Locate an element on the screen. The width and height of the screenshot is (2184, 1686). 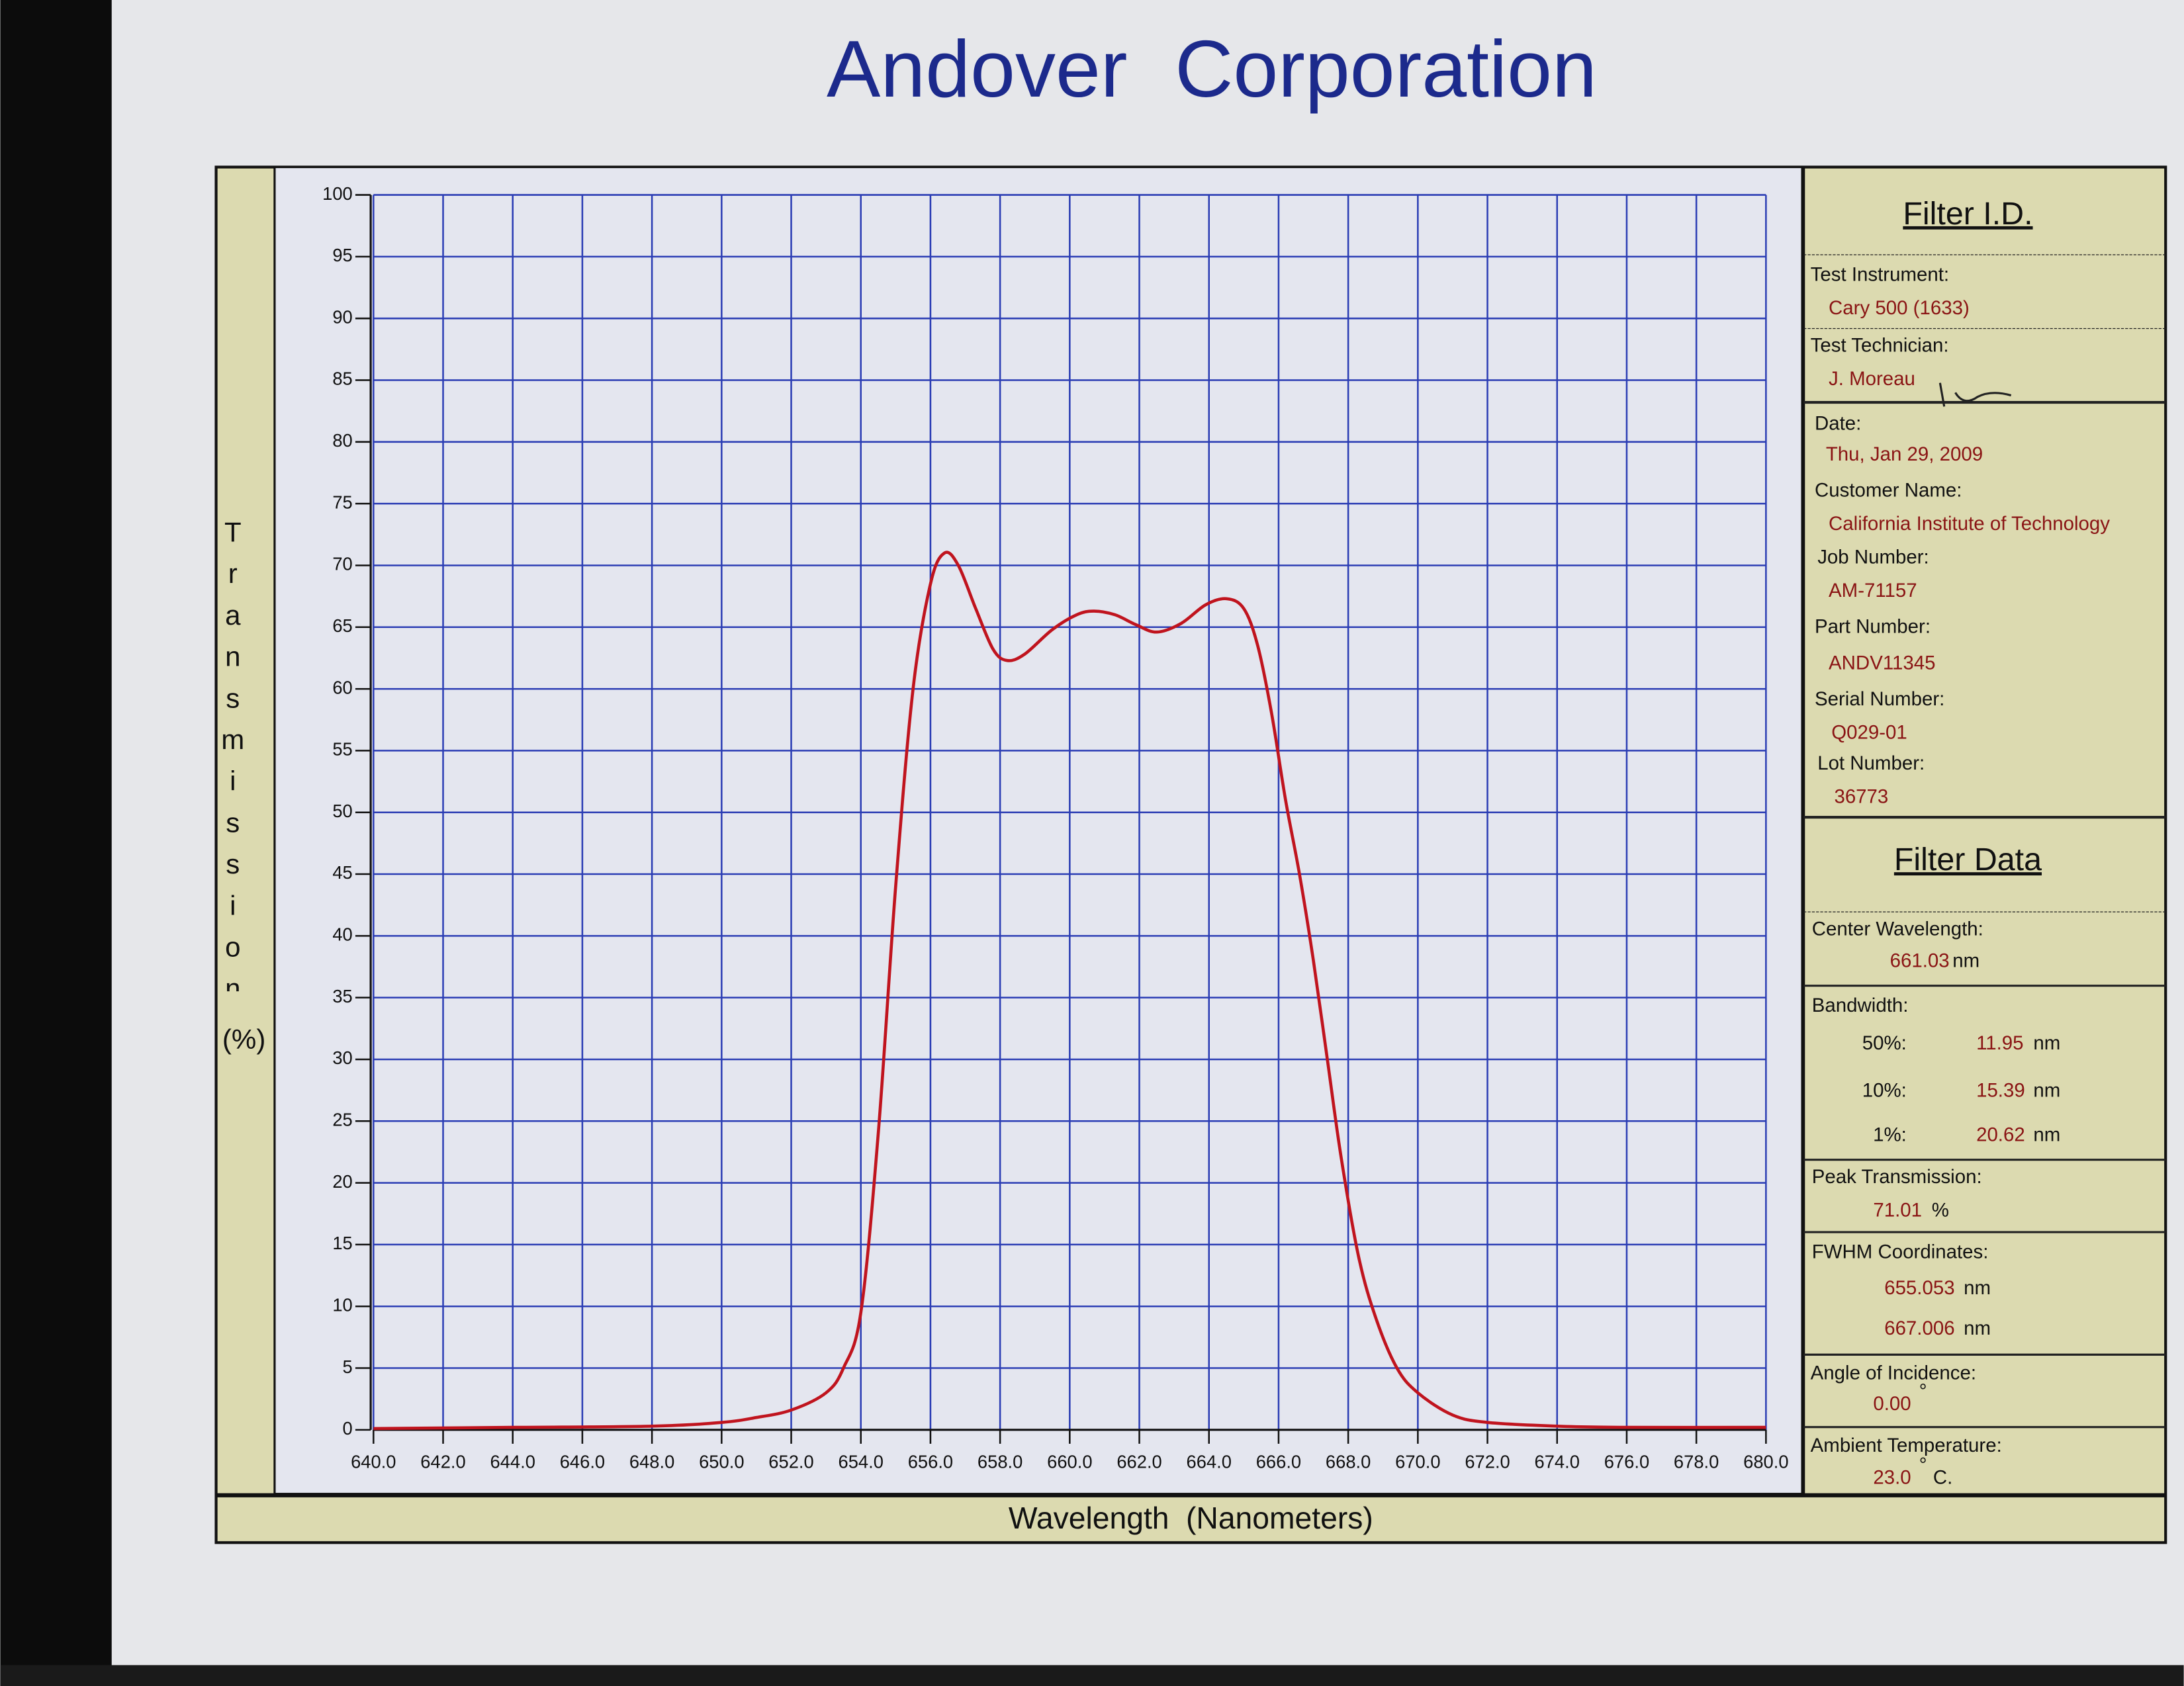
y-tick-label: 0 is located at coordinates (348, 1428).